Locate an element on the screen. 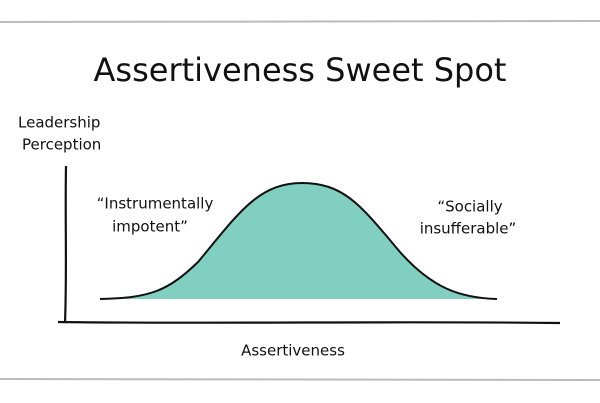 Image resolution: width=600 pixels, height=403 pixels. top-border is located at coordinates (300, 21).